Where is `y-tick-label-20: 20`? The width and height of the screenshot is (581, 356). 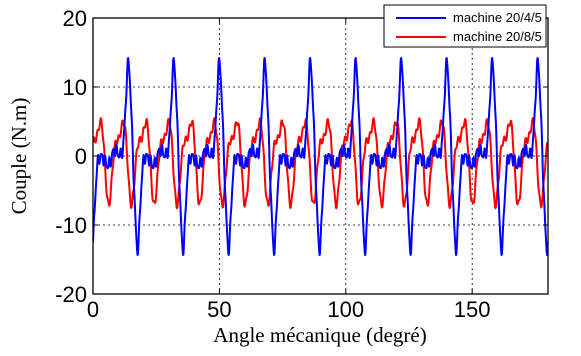
y-tick-label-20: 20 is located at coordinates (75, 18).